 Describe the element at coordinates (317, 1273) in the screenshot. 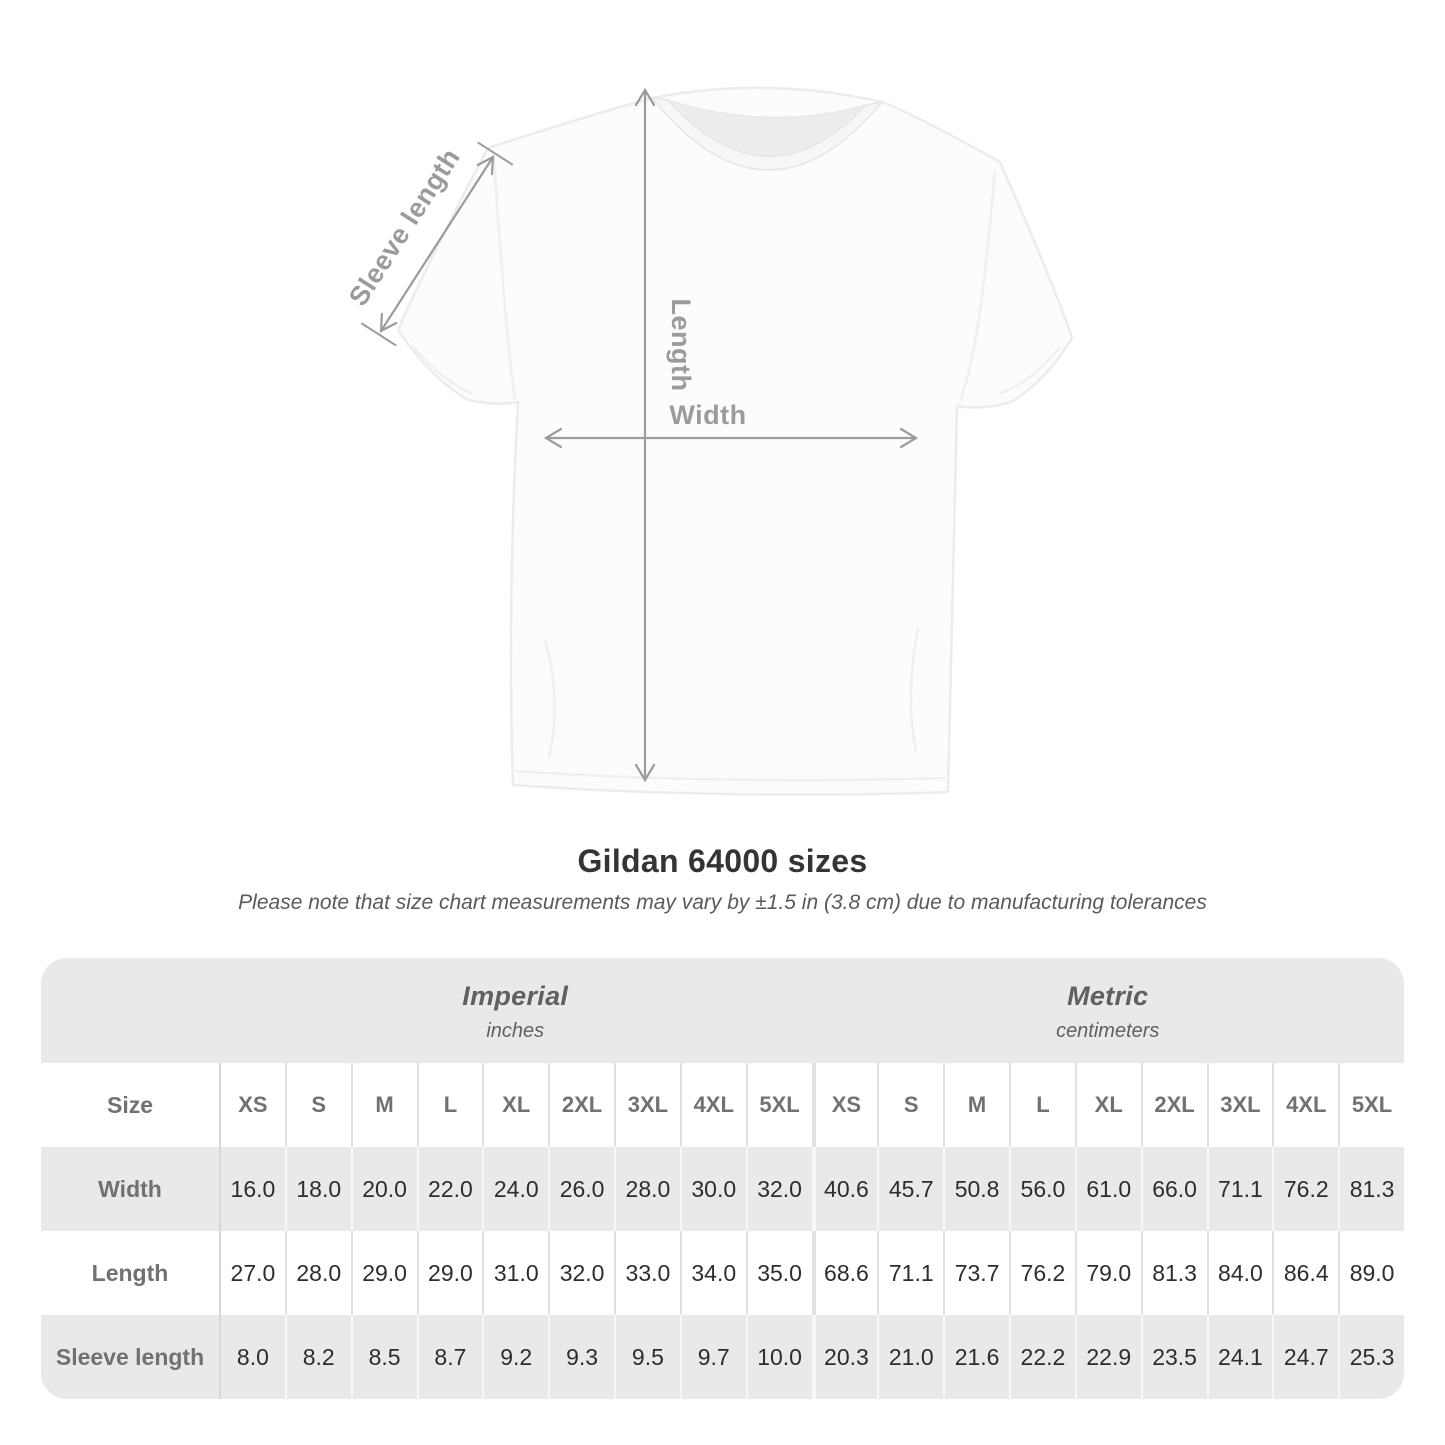

I see `length-imperial-cell: 28.0` at that location.